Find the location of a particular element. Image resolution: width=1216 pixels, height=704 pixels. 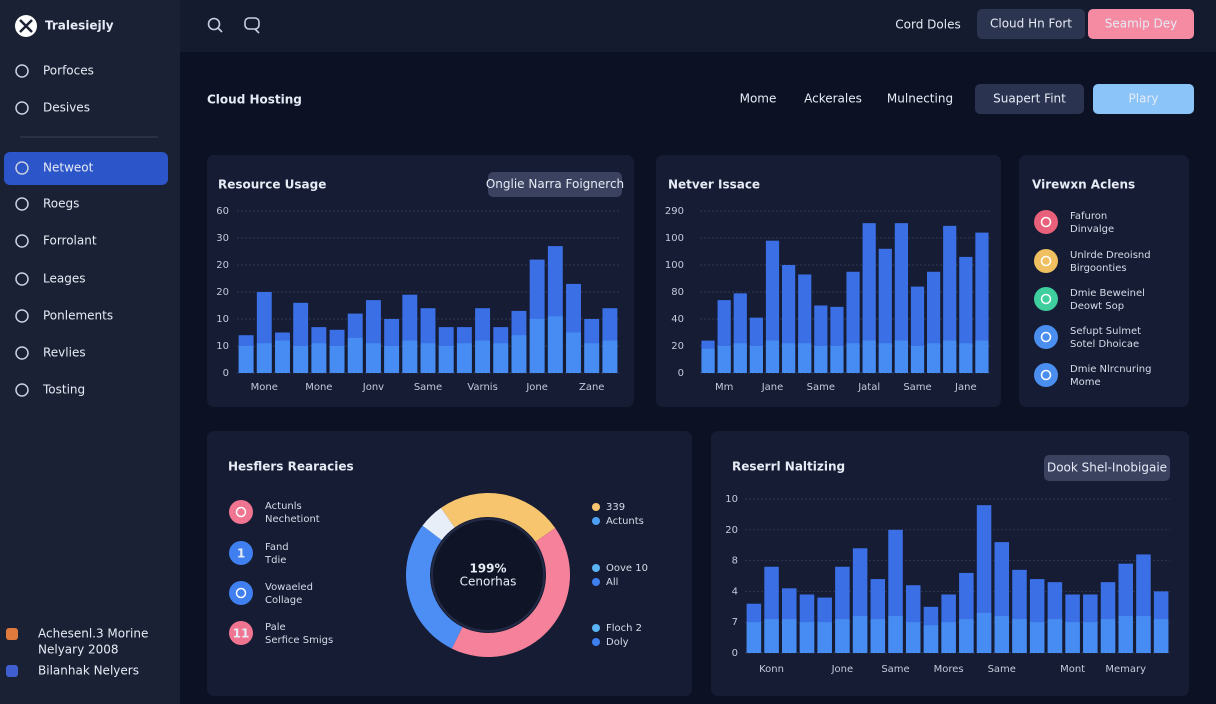

action-text: Dmie Nlrcnuring is located at coordinates (1110, 369).